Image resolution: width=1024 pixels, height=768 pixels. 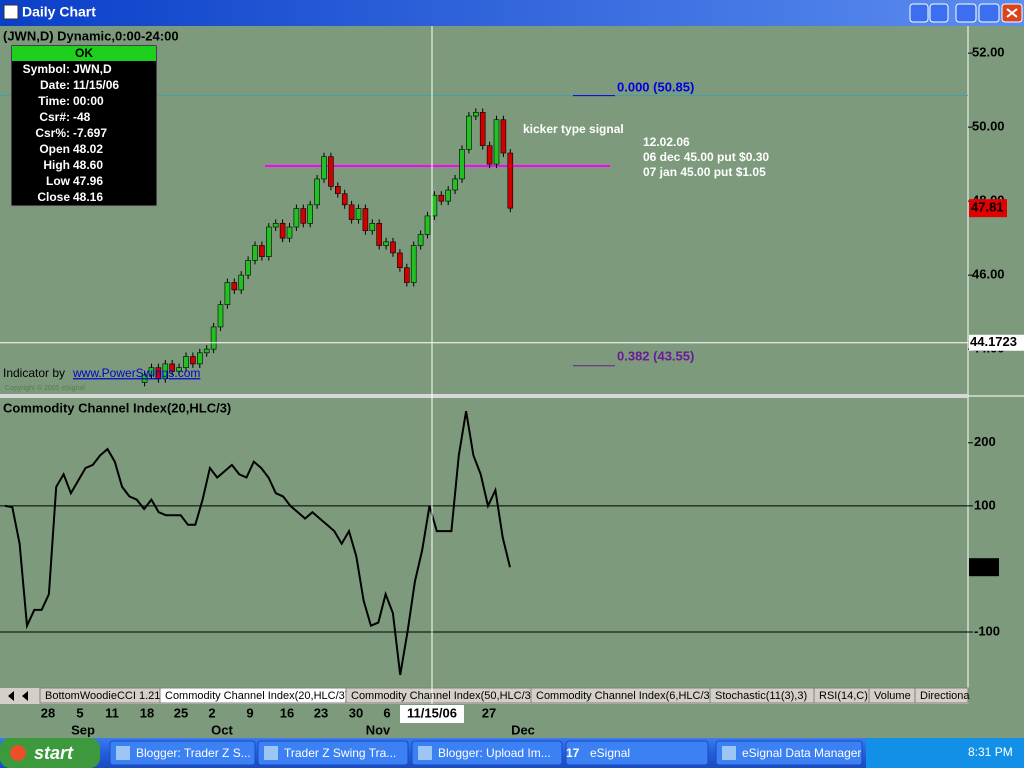 What do you see at coordinates (88, 181) in the screenshot?
I see `row-value: 47.96` at bounding box center [88, 181].